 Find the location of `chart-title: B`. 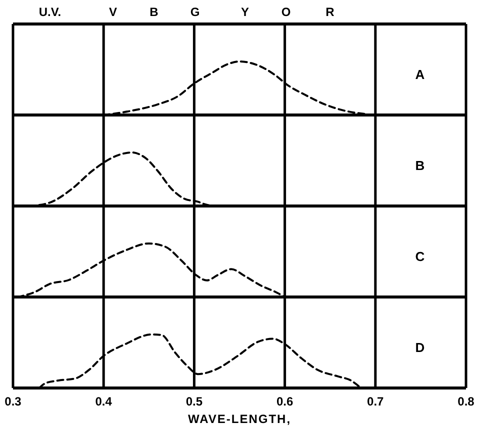

chart-title: B is located at coordinates (420, 165).